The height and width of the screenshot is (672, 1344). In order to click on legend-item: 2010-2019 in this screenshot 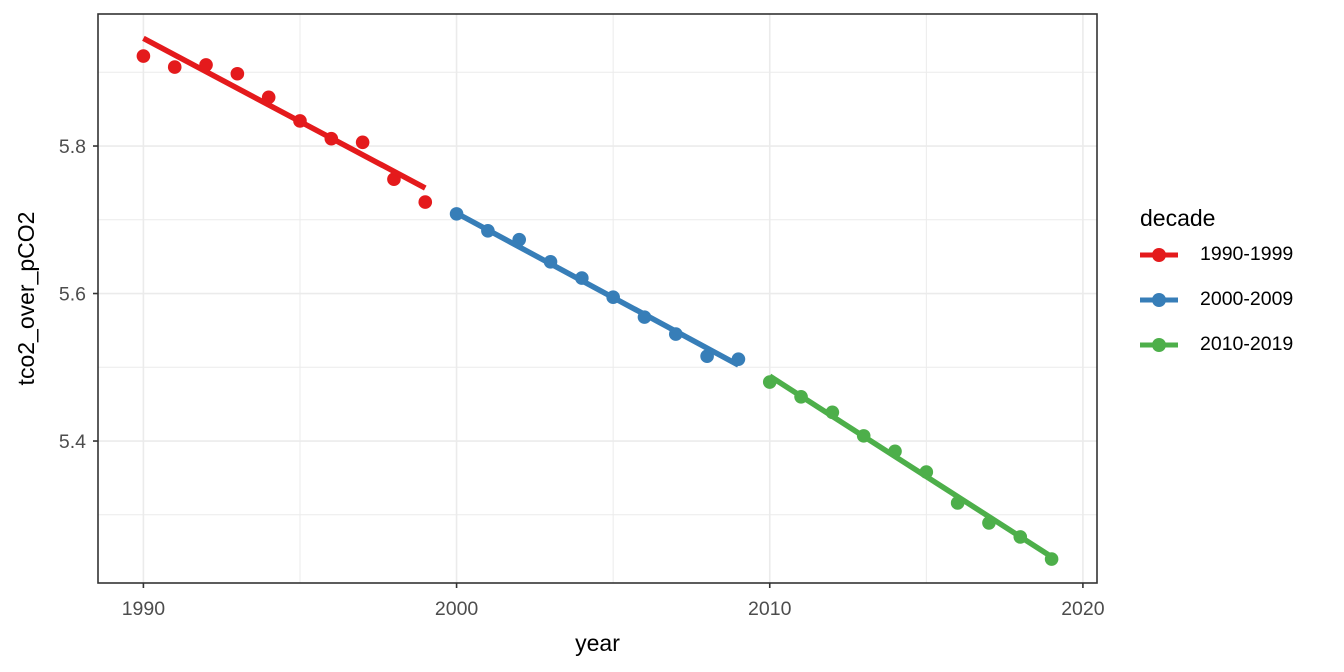, I will do `click(1216, 344)`.